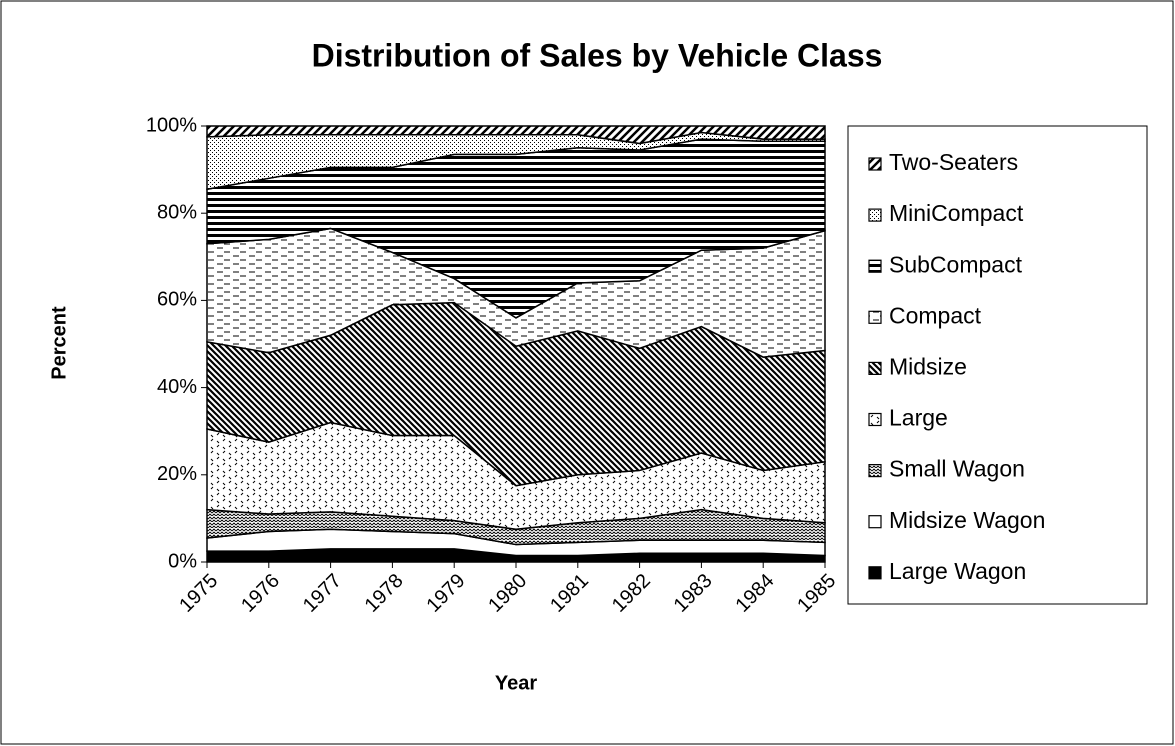  I want to click on y-tick-label: 80%, so click(177, 212).